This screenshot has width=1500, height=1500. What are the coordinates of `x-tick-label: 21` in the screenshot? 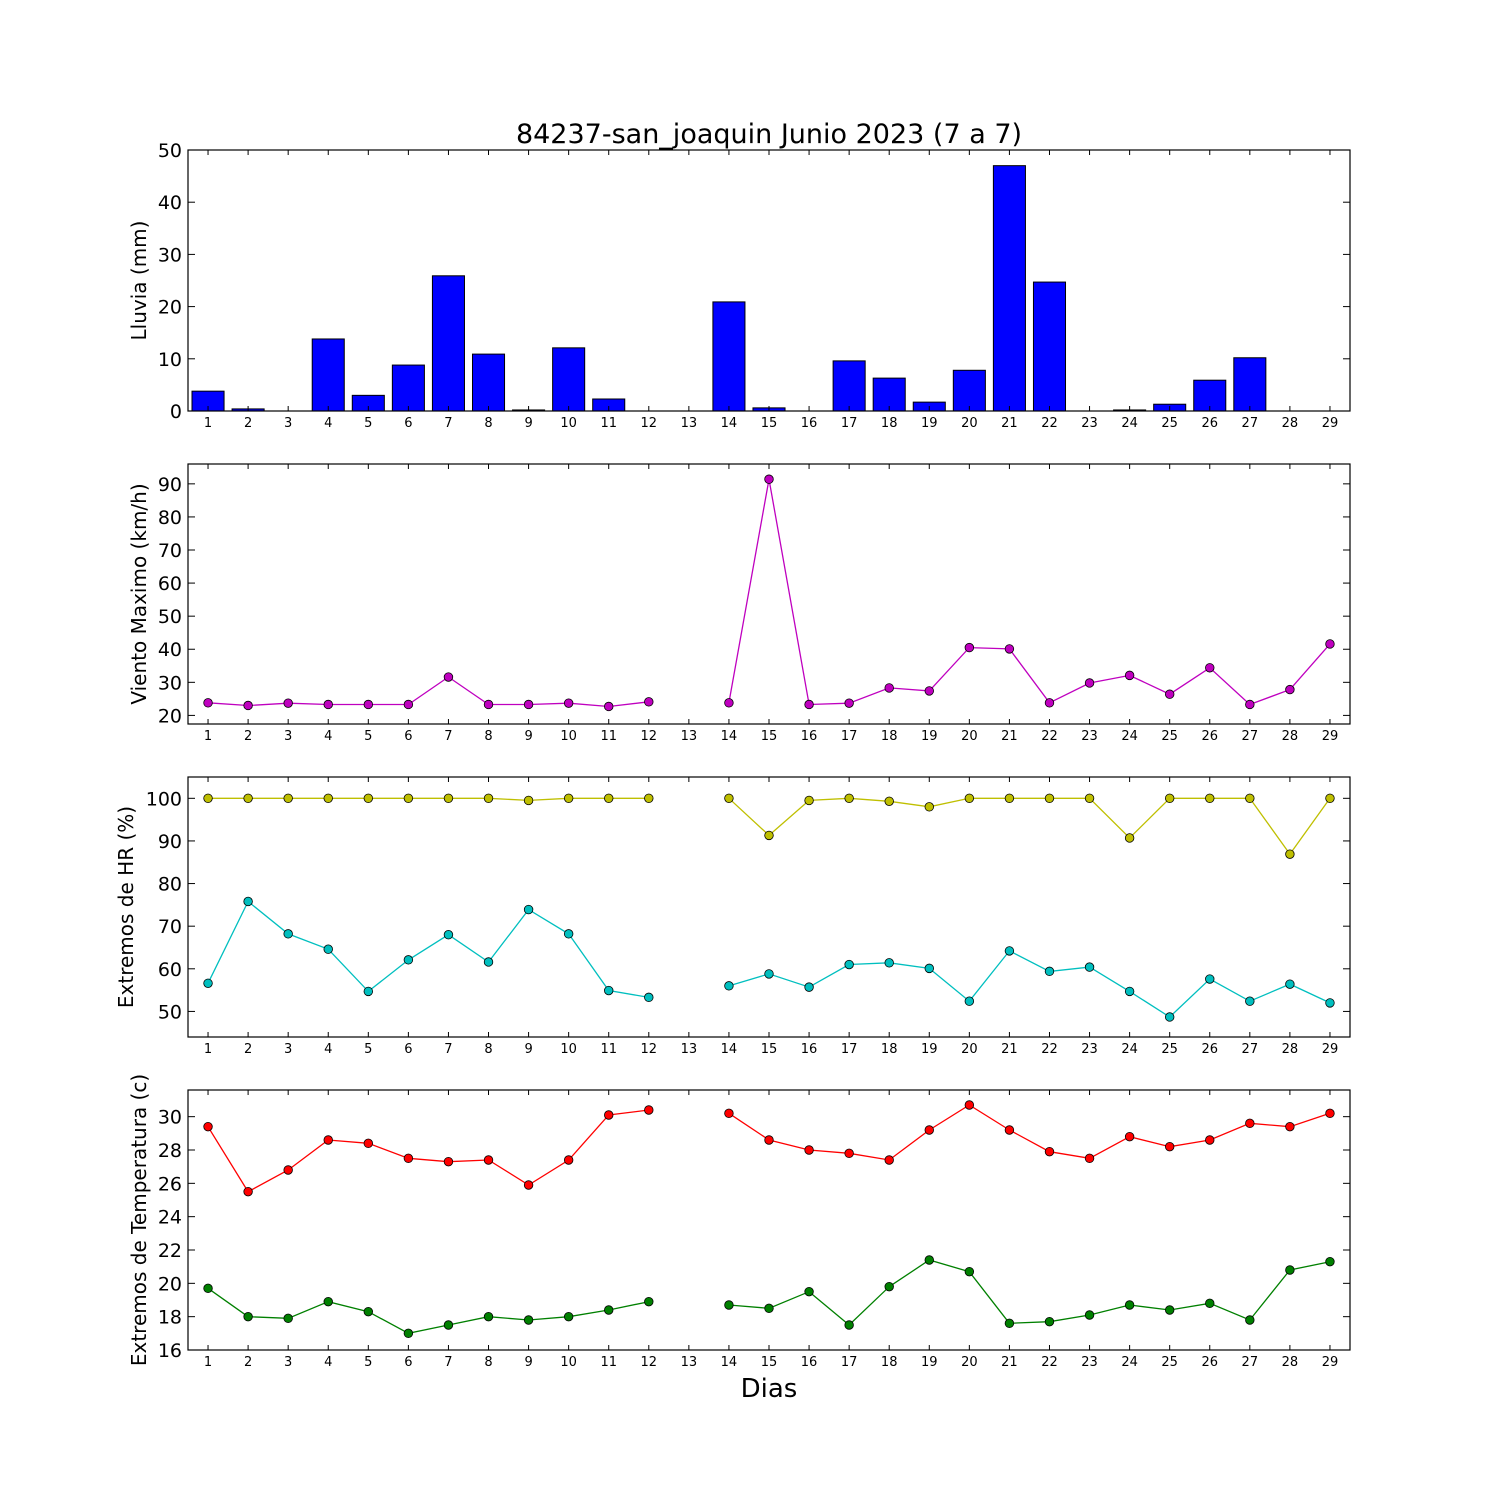 It's located at (1009, 736).